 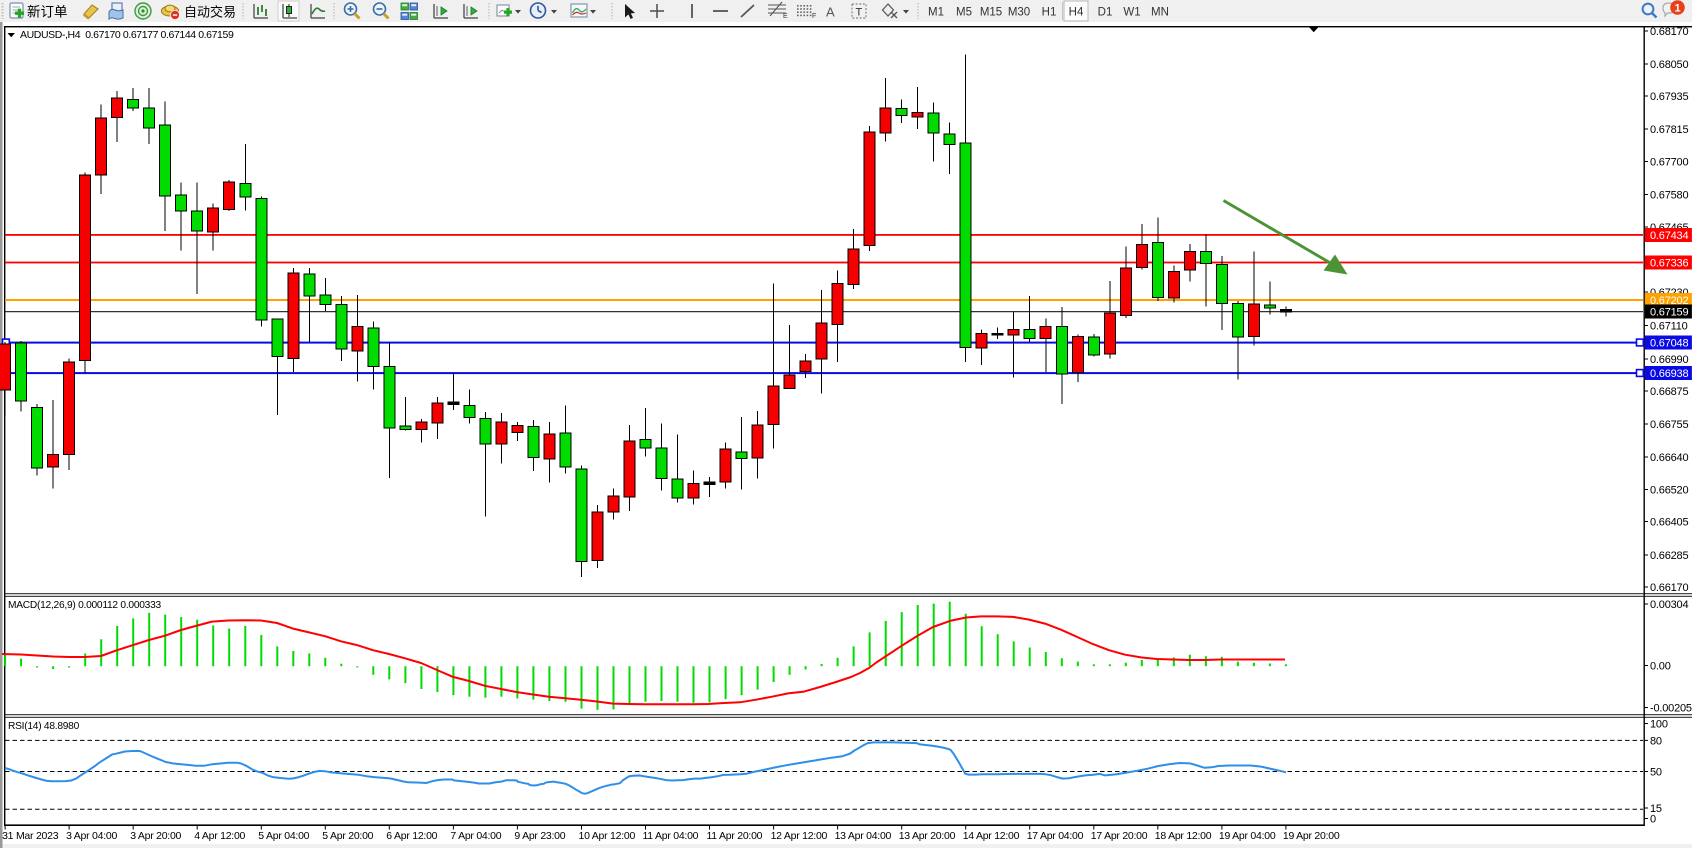 What do you see at coordinates (1105, 13) in the screenshot?
I see `svg-text: D1` at bounding box center [1105, 13].